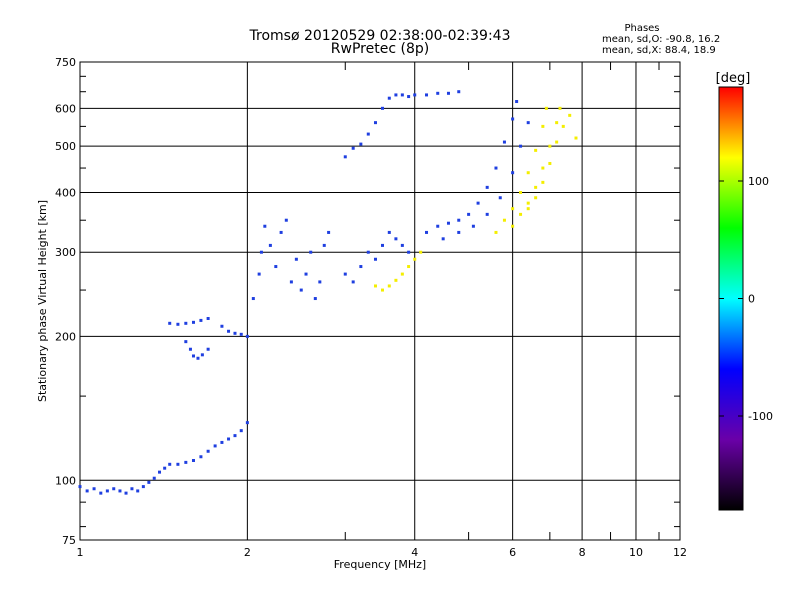 The width and height of the screenshot is (800, 600). What do you see at coordinates (65, 252) in the screenshot?
I see `y-tick-label: 300` at bounding box center [65, 252].